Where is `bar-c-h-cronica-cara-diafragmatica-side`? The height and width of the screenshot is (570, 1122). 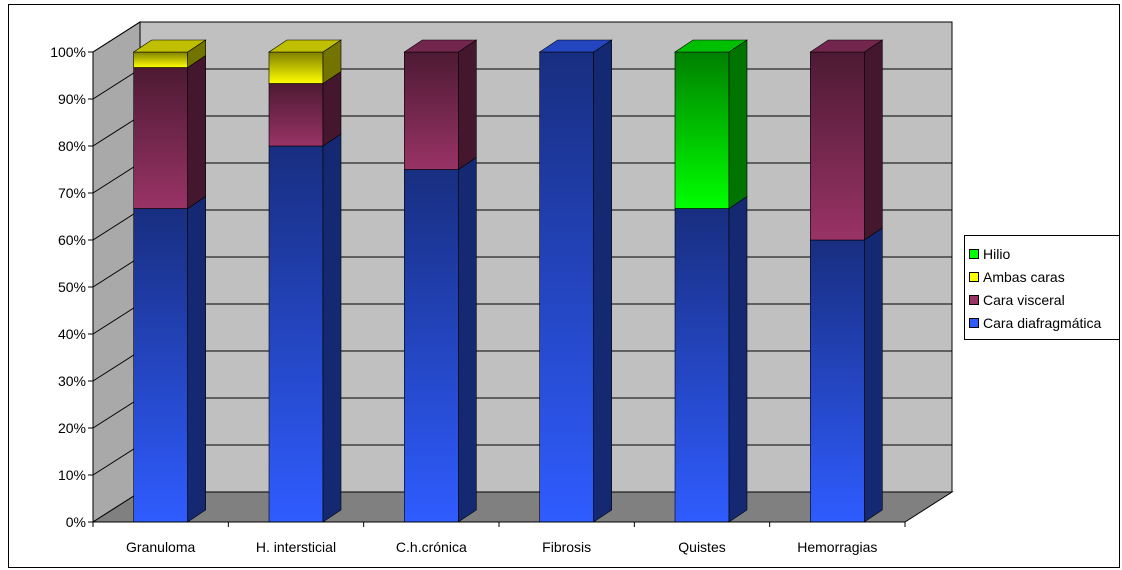 bar-c-h-cronica-cara-diafragmatica-side is located at coordinates (467, 339).